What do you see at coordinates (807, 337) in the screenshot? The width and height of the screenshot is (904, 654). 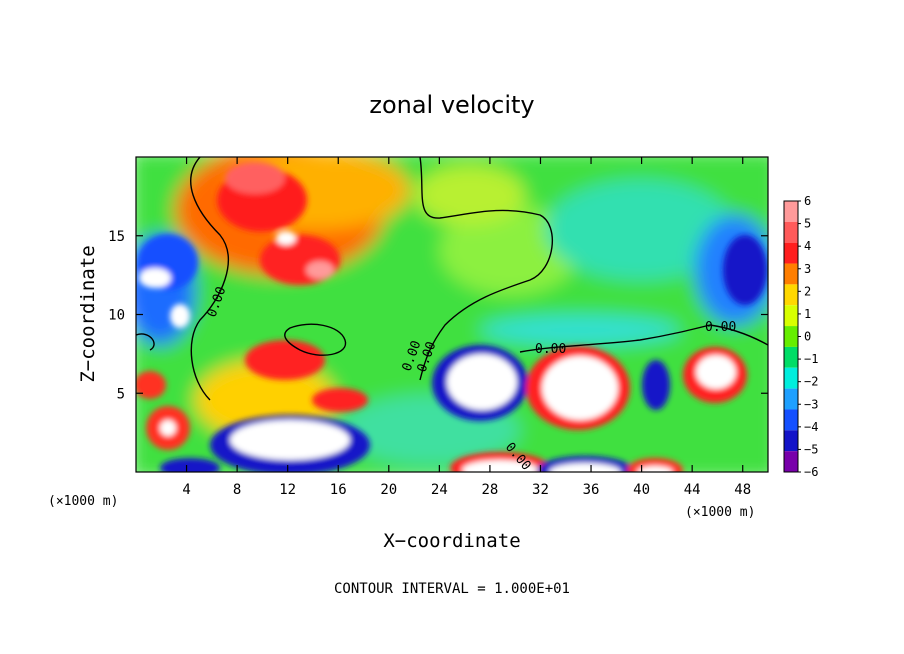 I see `colorbar-label: 0` at bounding box center [807, 337].